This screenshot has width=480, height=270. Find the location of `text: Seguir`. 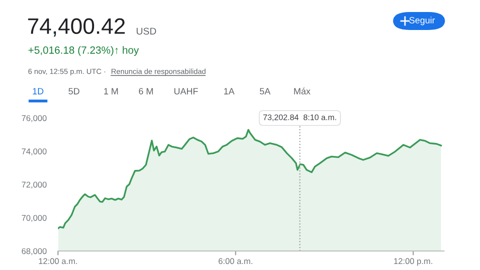

text: Seguir is located at coordinates (422, 21).